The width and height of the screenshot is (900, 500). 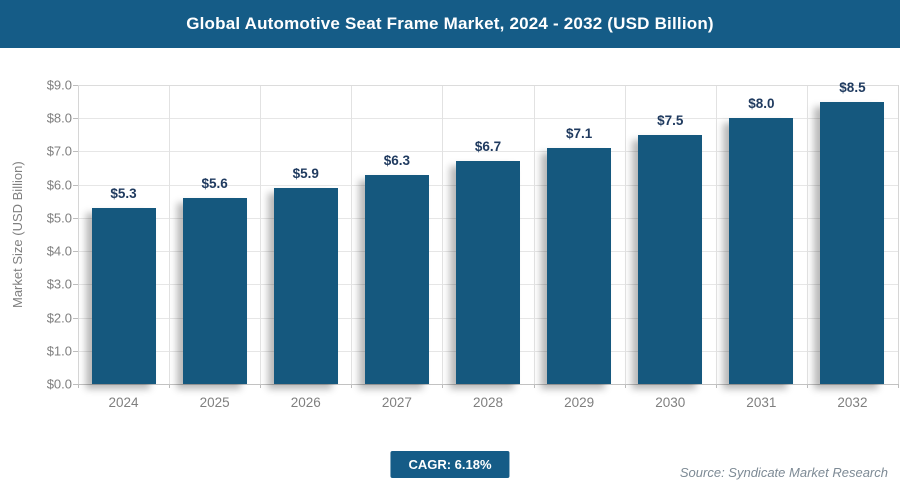 What do you see at coordinates (852, 87) in the screenshot?
I see `bar-value-label: $8.5` at bounding box center [852, 87].